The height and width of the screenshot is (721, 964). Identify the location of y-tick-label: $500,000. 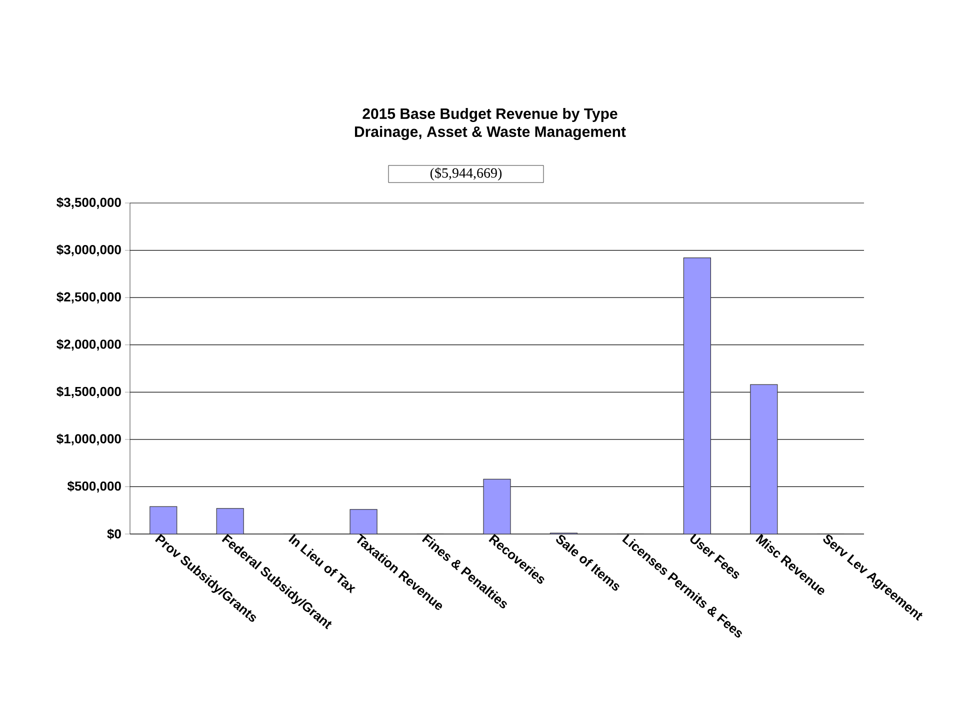
(94, 486).